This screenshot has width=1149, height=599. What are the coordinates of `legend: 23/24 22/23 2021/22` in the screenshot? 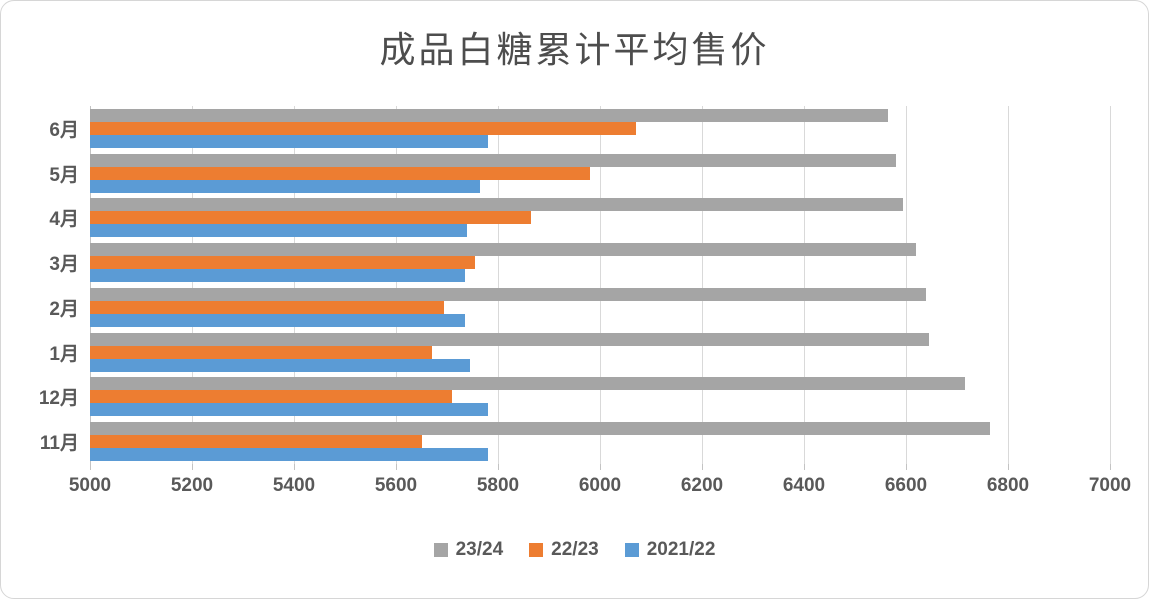 It's located at (574, 550).